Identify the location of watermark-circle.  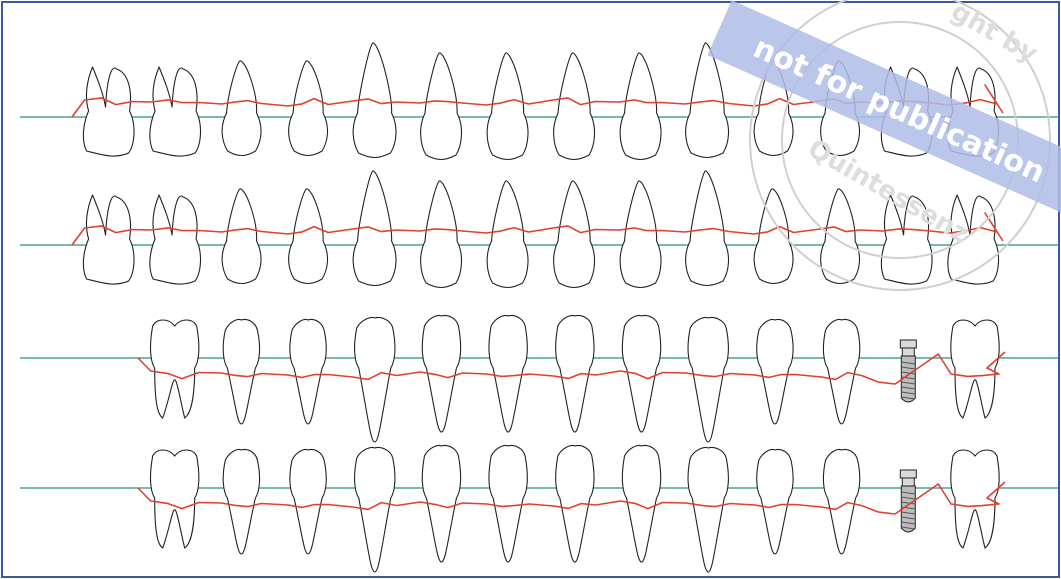
(900, 145).